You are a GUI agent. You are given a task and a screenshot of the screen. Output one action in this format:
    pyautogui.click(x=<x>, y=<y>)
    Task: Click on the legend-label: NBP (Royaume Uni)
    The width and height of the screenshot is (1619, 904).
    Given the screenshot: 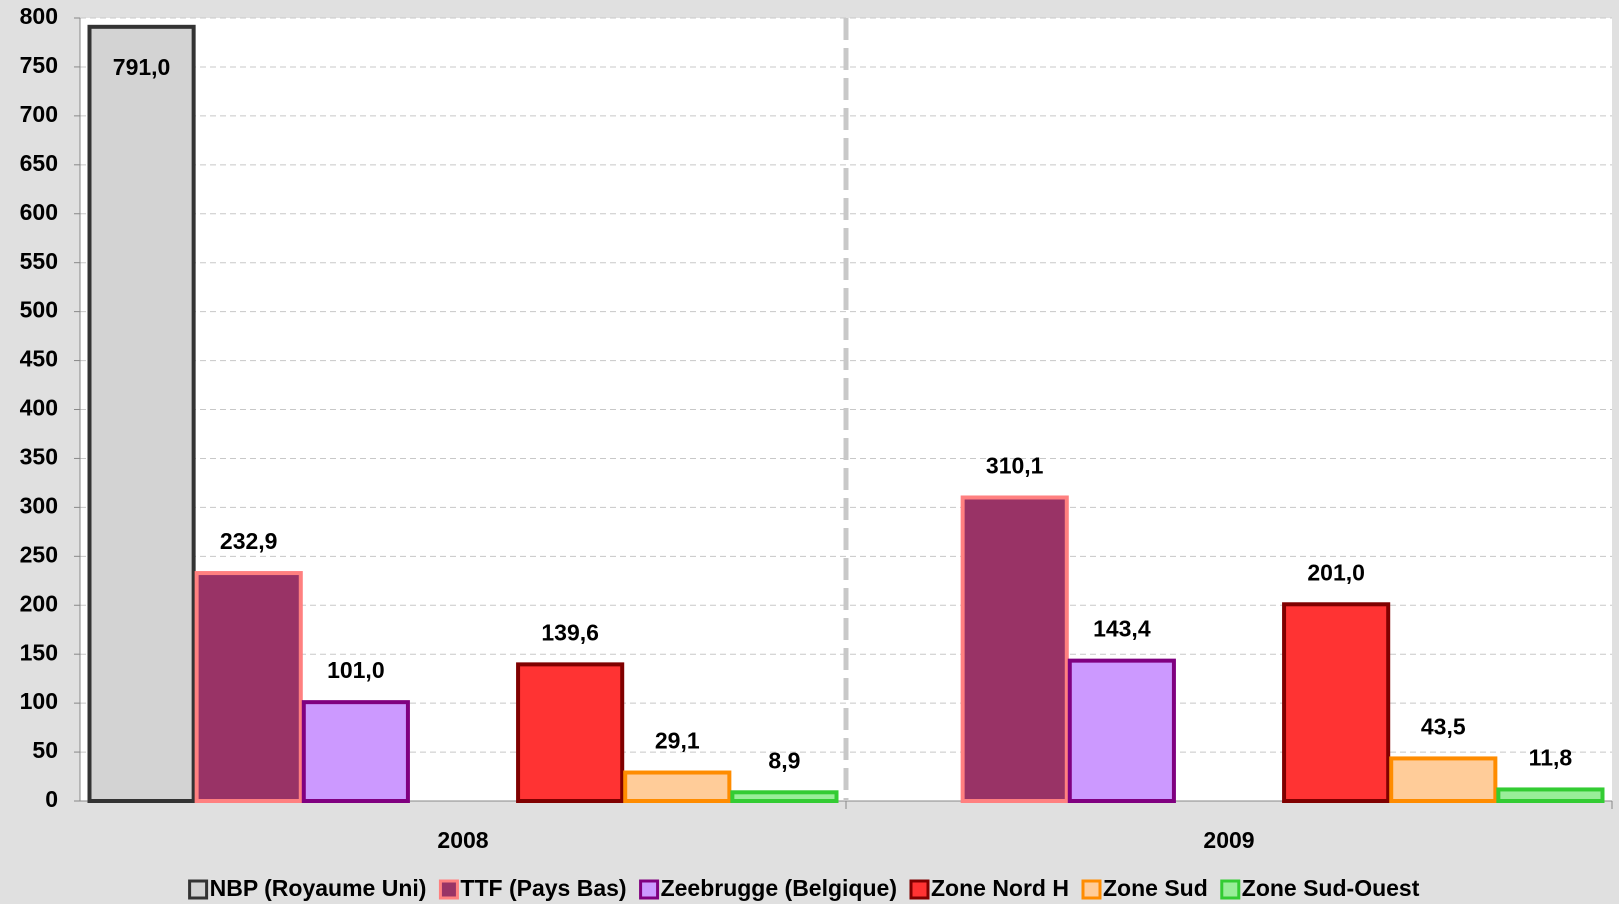 What is the action you would take?
    pyautogui.click(x=318, y=888)
    